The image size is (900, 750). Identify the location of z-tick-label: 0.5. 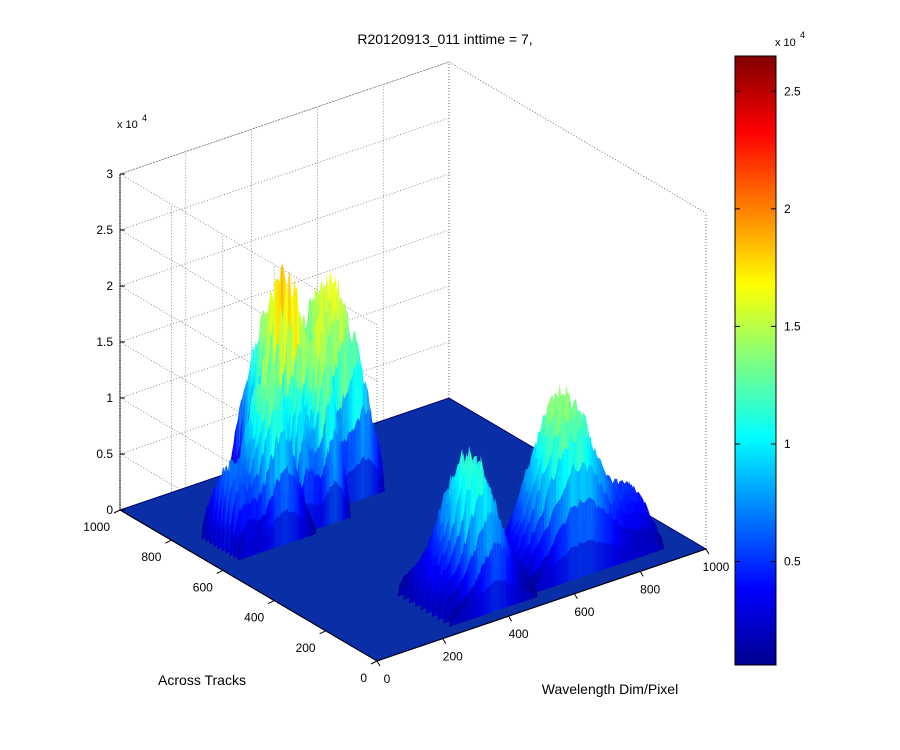
(104, 454).